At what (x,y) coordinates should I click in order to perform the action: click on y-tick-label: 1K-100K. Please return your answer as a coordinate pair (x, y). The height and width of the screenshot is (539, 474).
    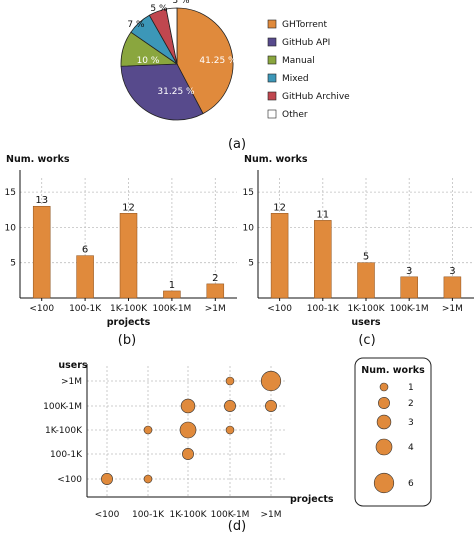
    Looking at the image, I should click on (64, 431).